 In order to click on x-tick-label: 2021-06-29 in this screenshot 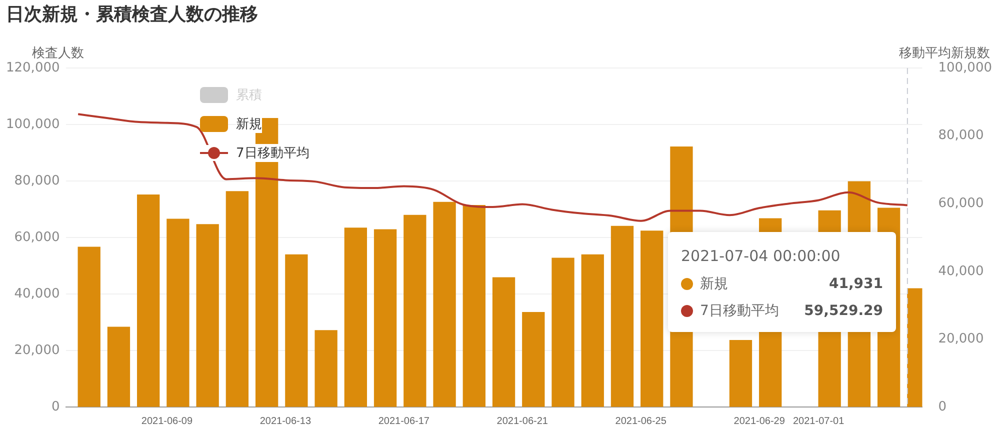, I will do `click(760, 421)`.